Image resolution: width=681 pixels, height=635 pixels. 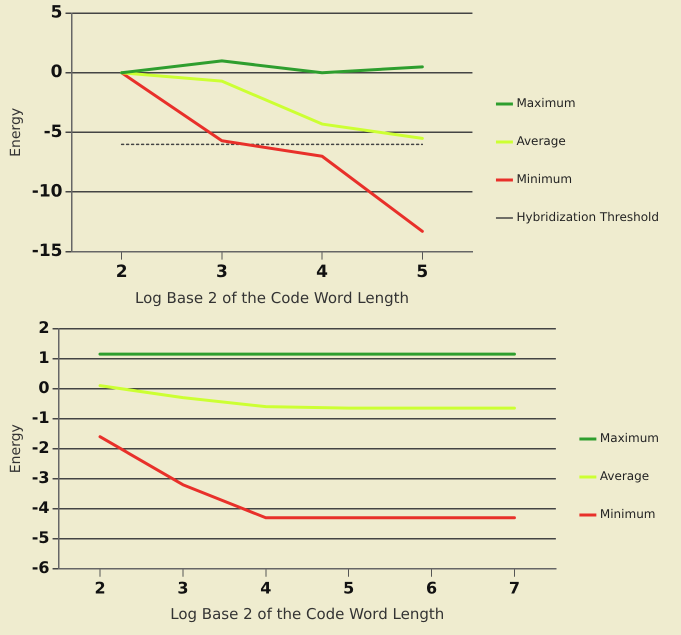 What do you see at coordinates (41, 567) in the screenshot?
I see `y-tick-label: -6` at bounding box center [41, 567].